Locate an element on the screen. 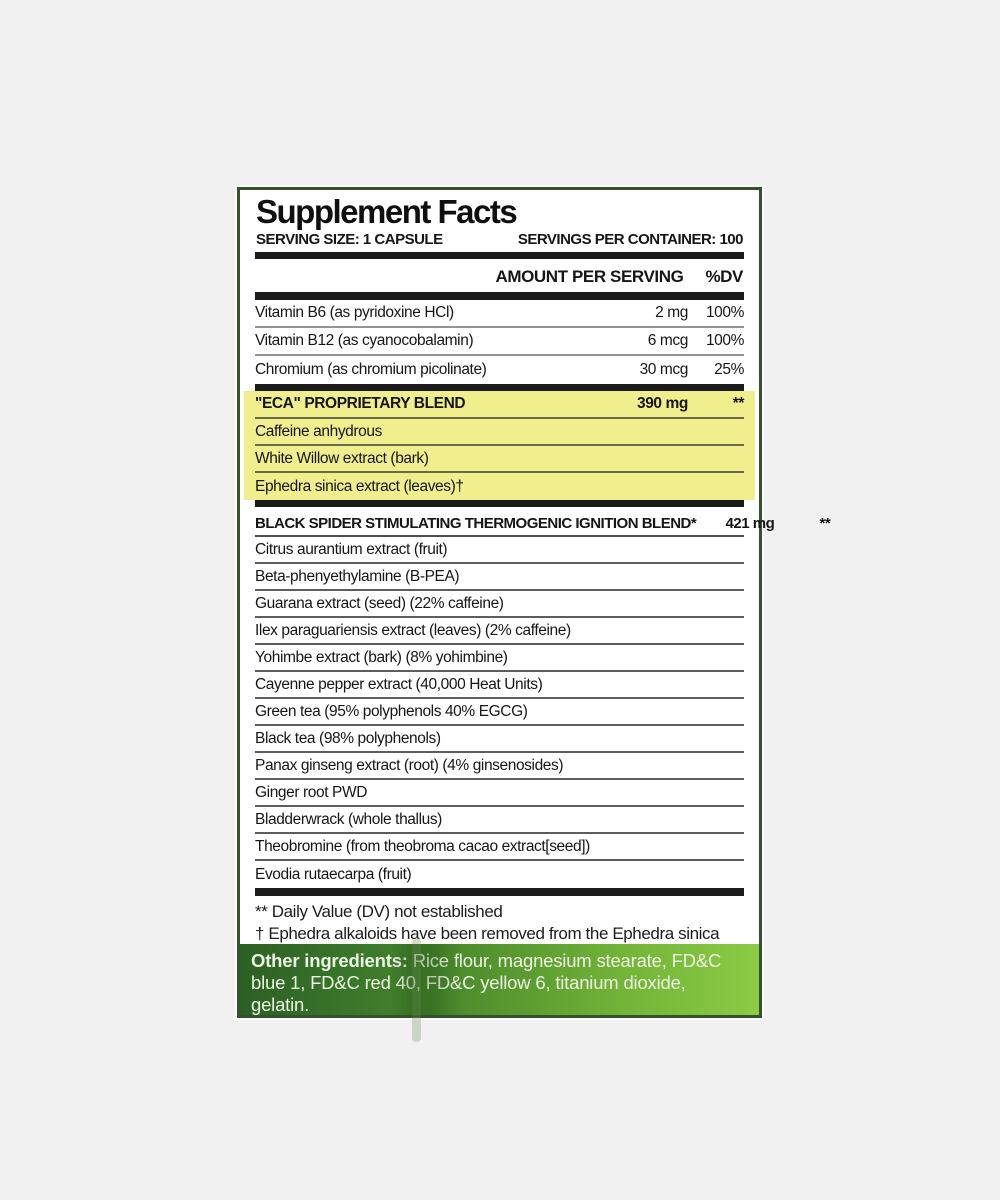 This screenshot has width=1000, height=1200. servings-per-container: SERVINGS PER CONTAINER: 100 is located at coordinates (630, 239).